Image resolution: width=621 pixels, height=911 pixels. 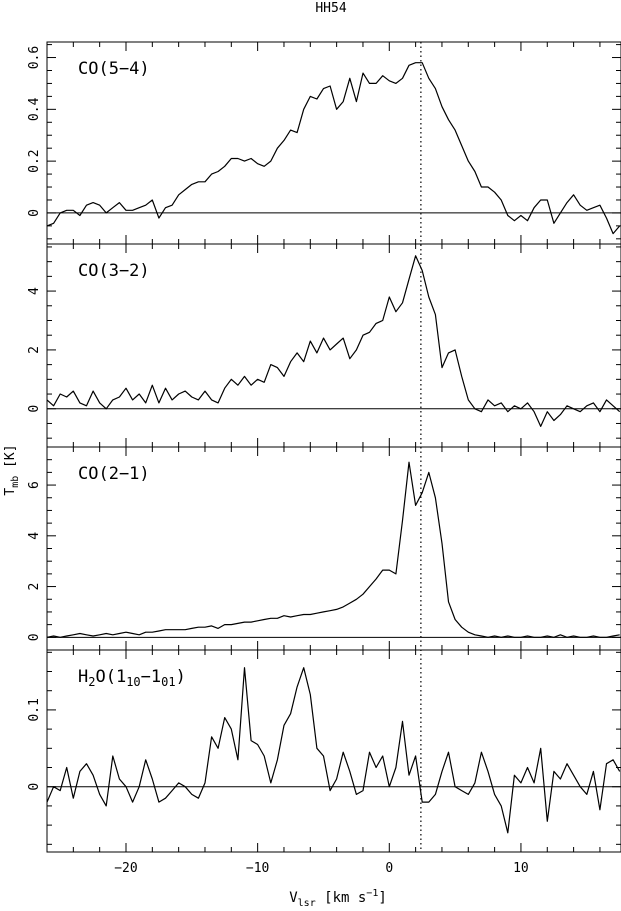 What do you see at coordinates (114, 271) in the screenshot?
I see `line-label: CO(3−2)` at bounding box center [114, 271].